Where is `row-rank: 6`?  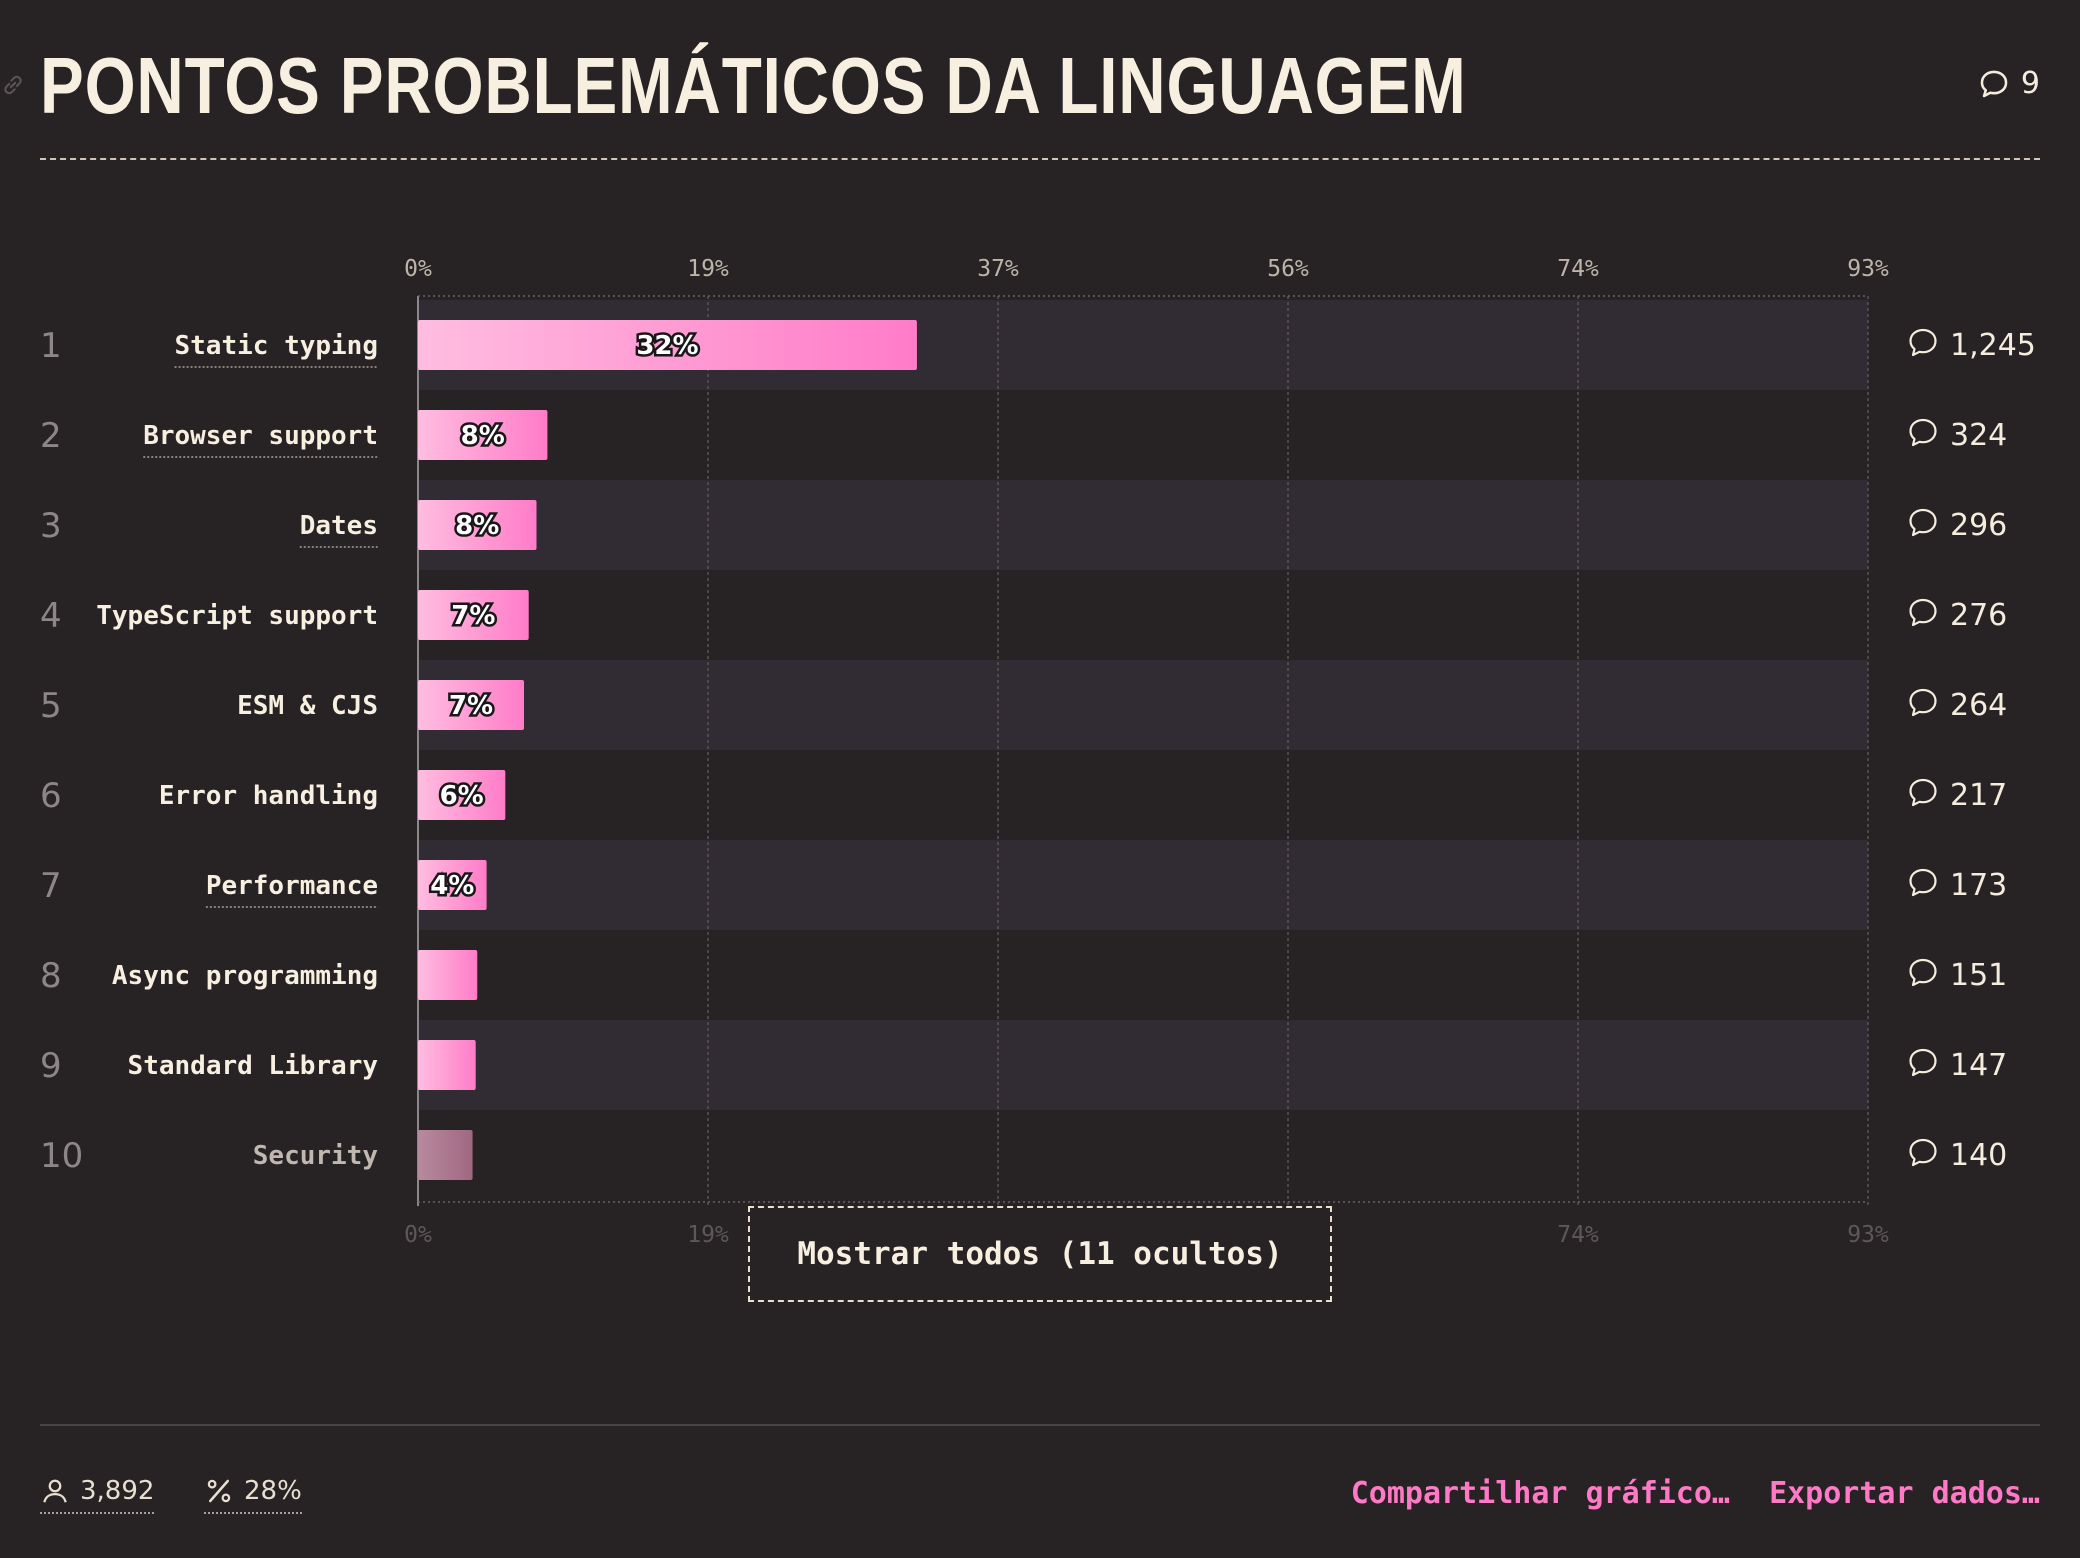 row-rank: 6 is located at coordinates (51, 796).